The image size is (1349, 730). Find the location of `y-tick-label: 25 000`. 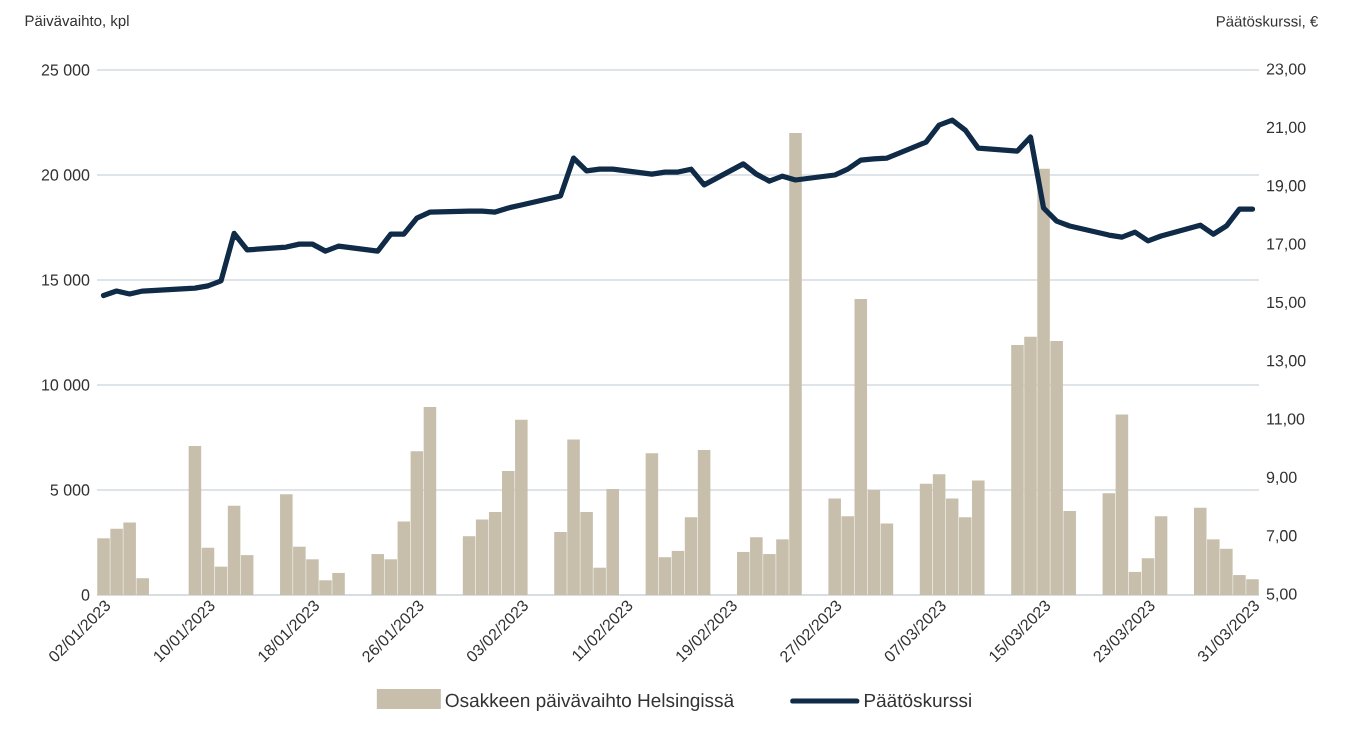

y-tick-label: 25 000 is located at coordinates (65, 70).